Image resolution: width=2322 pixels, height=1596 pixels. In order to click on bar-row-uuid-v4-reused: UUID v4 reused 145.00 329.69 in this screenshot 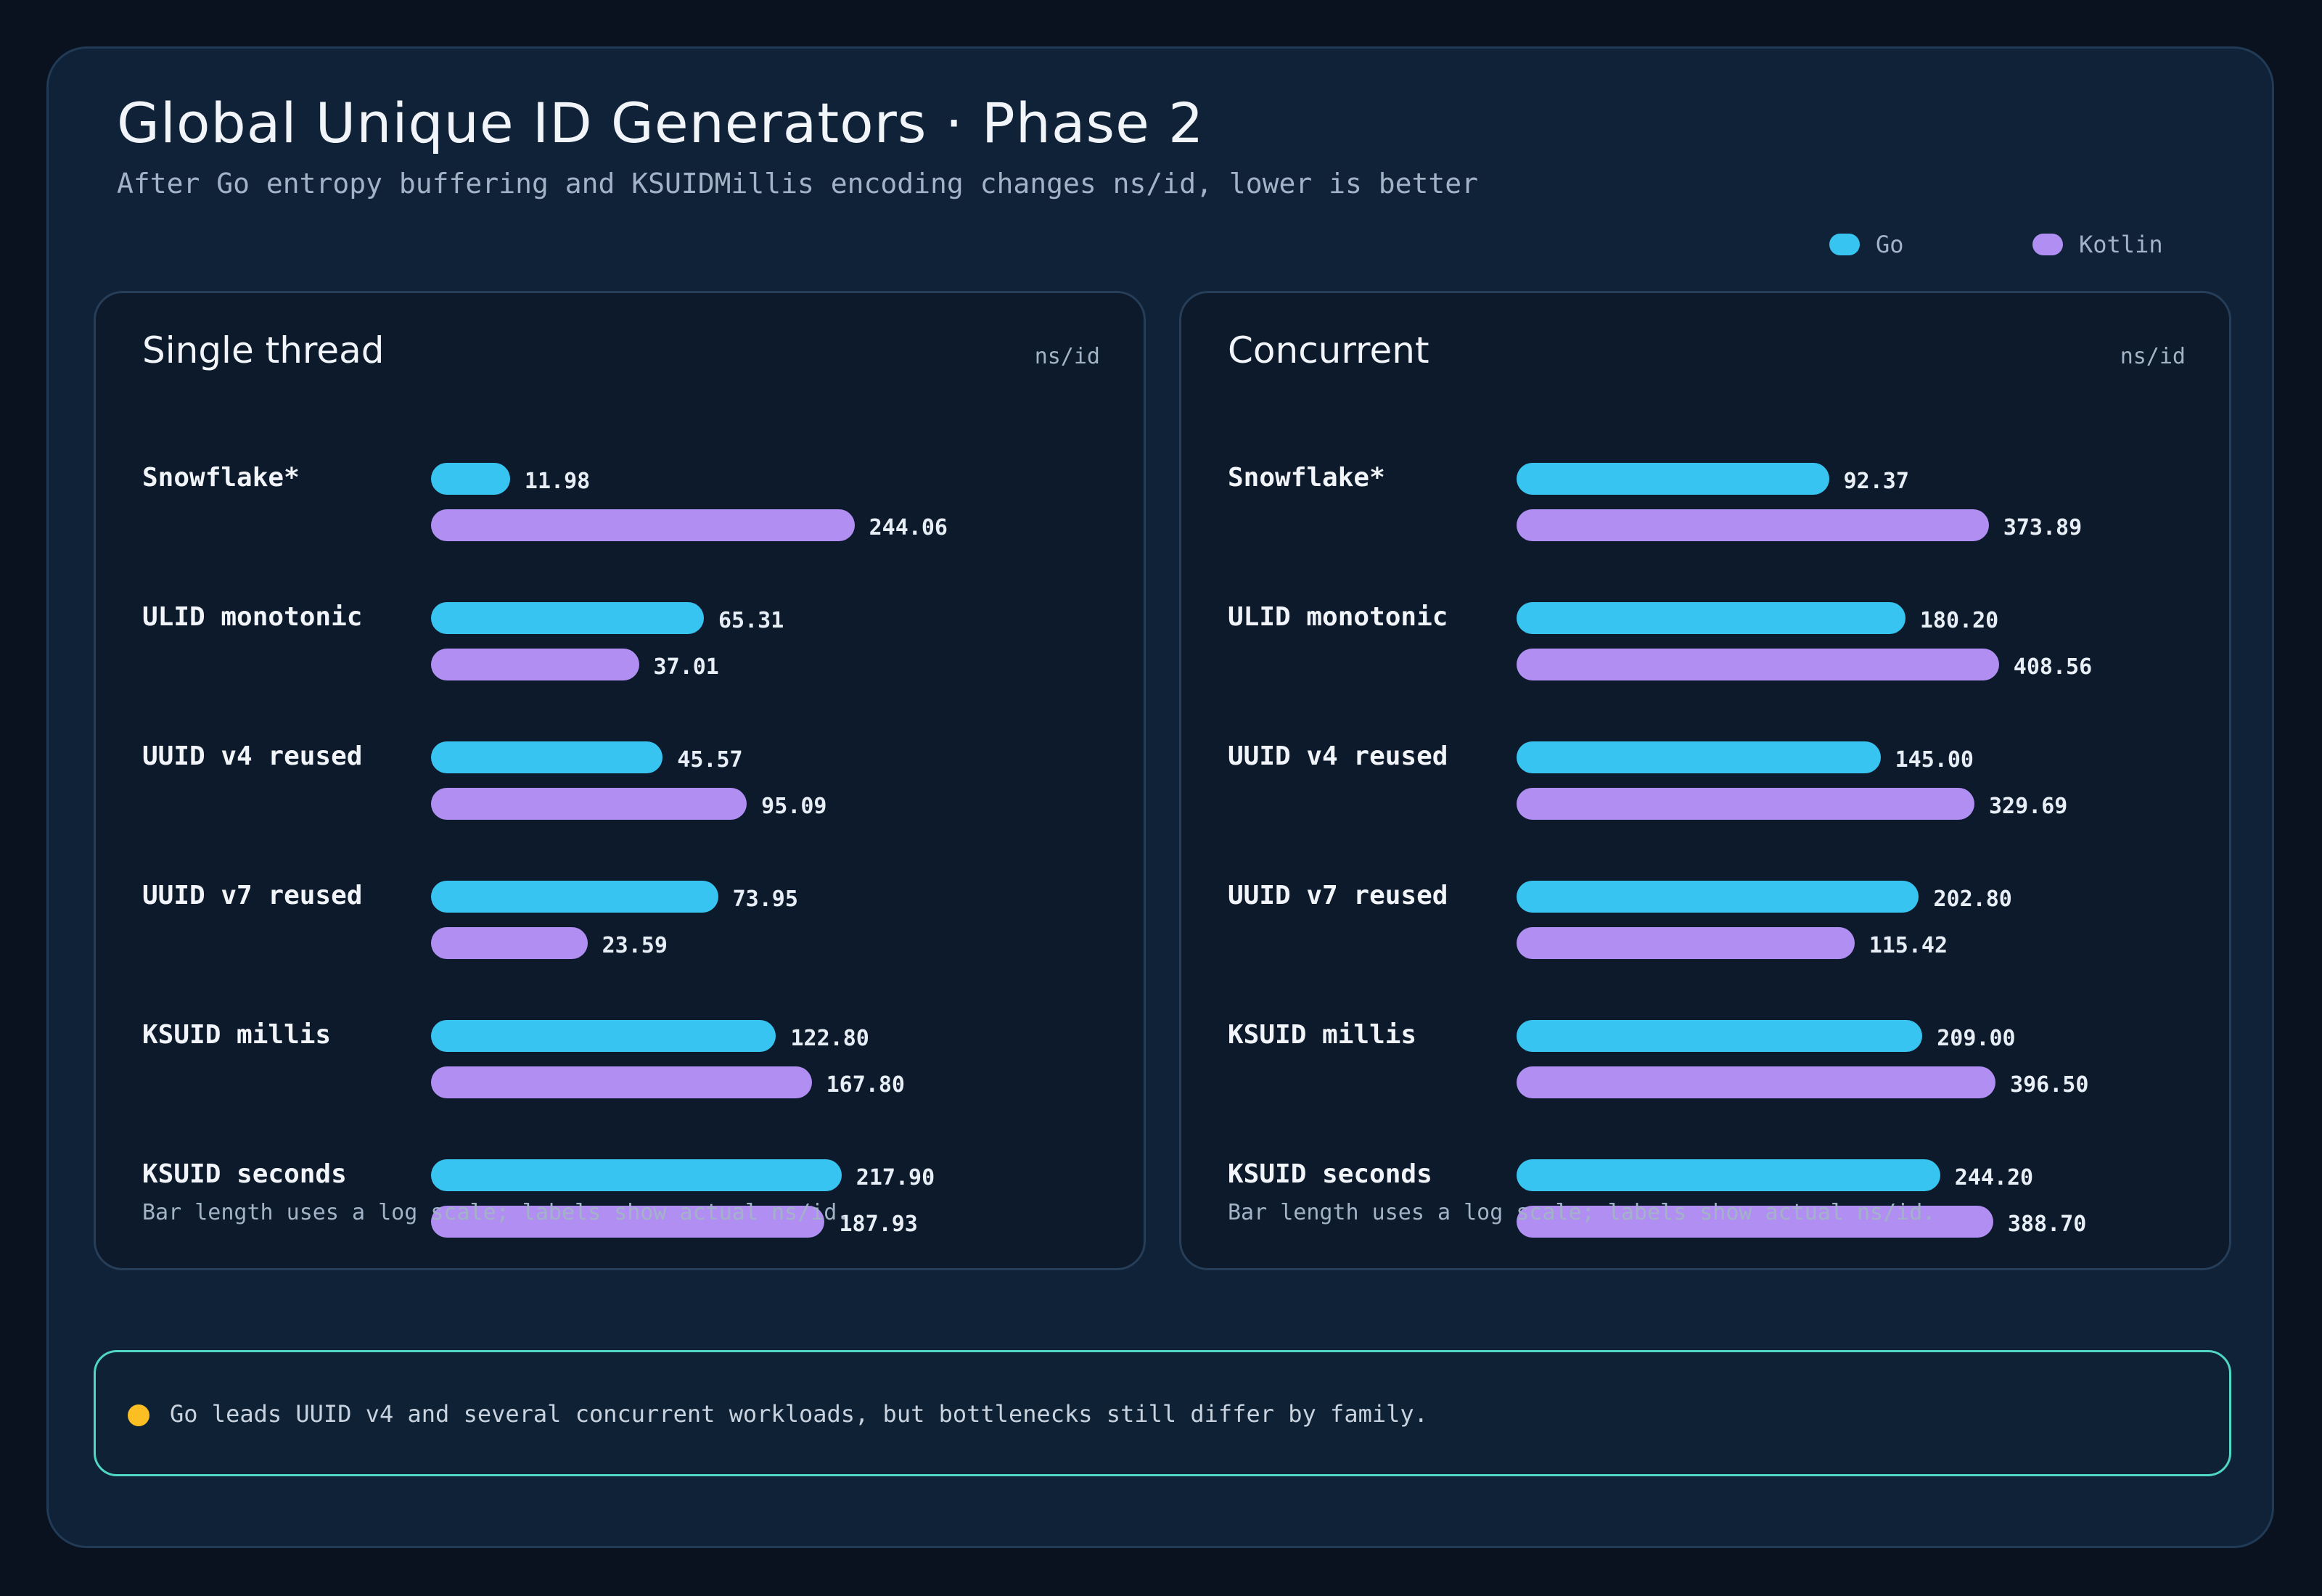, I will do `click(1705, 788)`.